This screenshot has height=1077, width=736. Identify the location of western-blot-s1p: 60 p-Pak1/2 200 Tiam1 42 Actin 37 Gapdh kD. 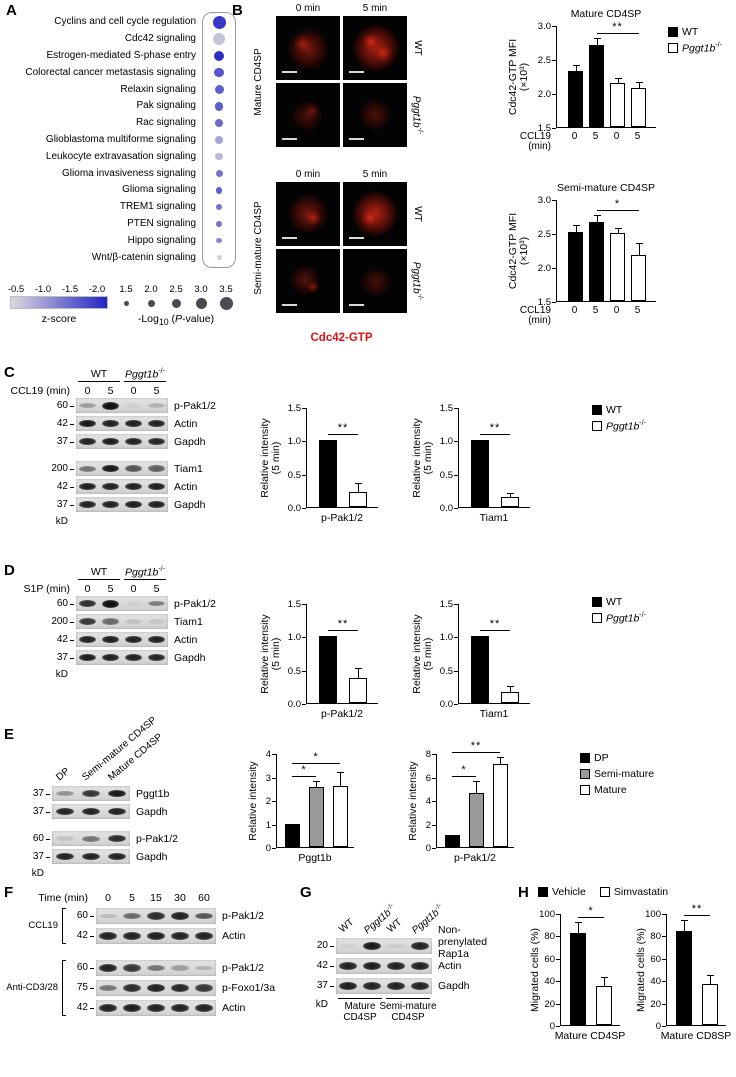
(129, 656).